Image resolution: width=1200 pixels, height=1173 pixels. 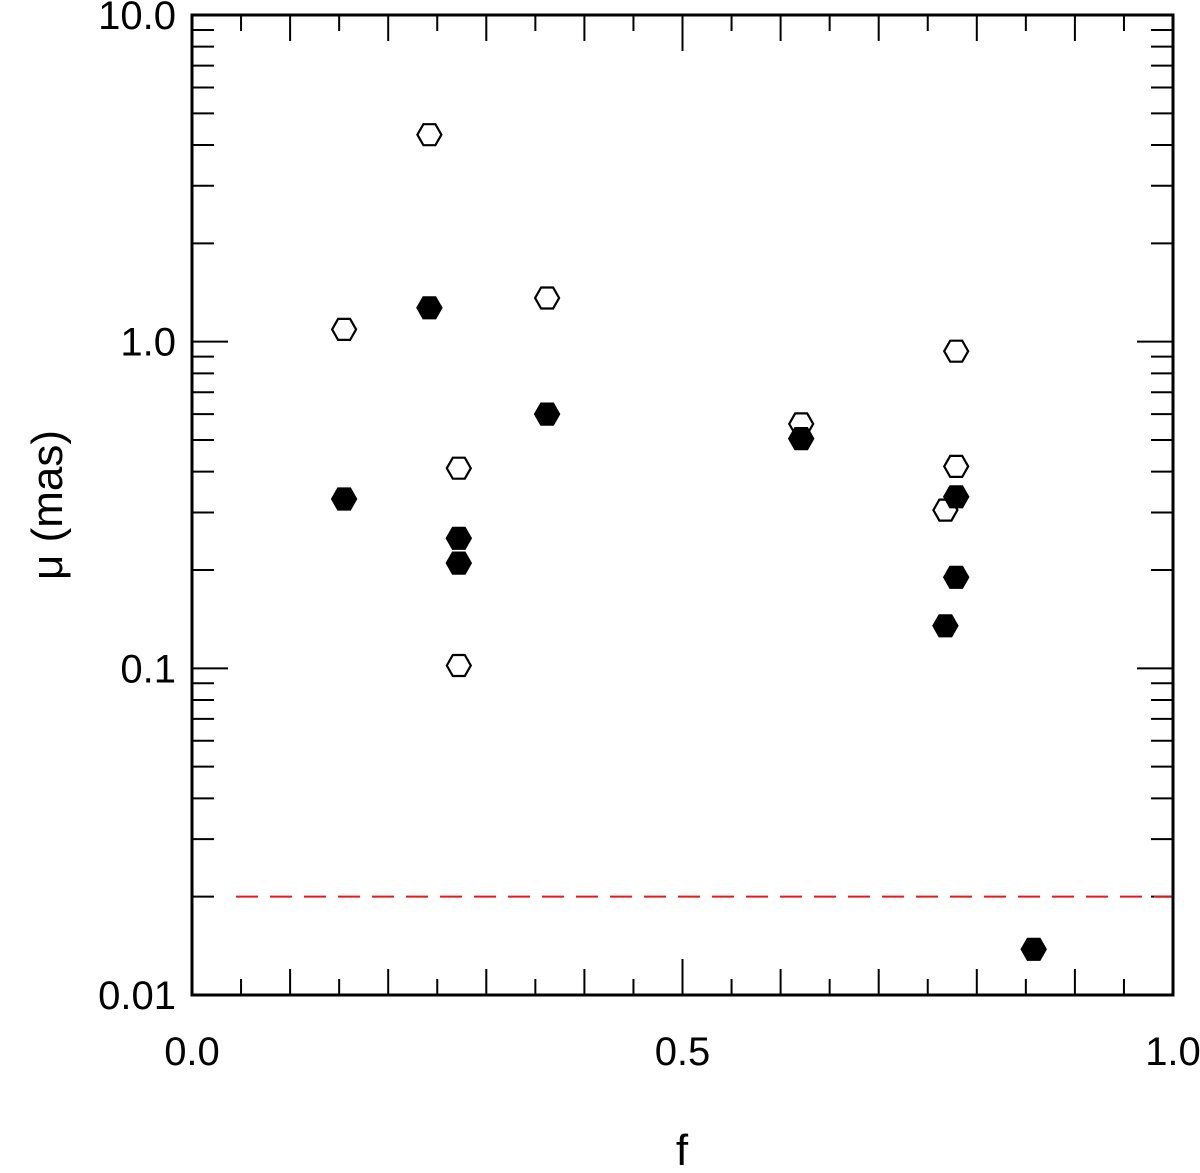 I want to click on x-axis-label: f, so click(x=682, y=1149).